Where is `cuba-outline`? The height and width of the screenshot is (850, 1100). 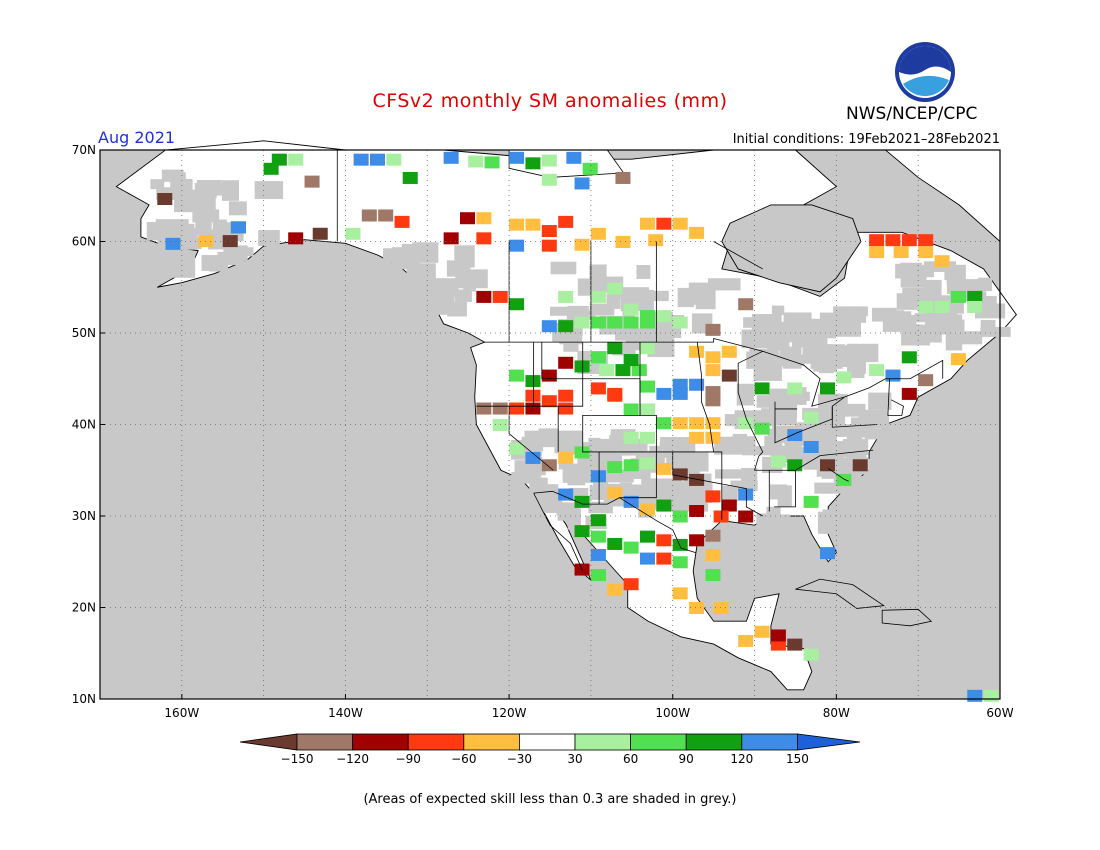 cuba-outline is located at coordinates (840, 593).